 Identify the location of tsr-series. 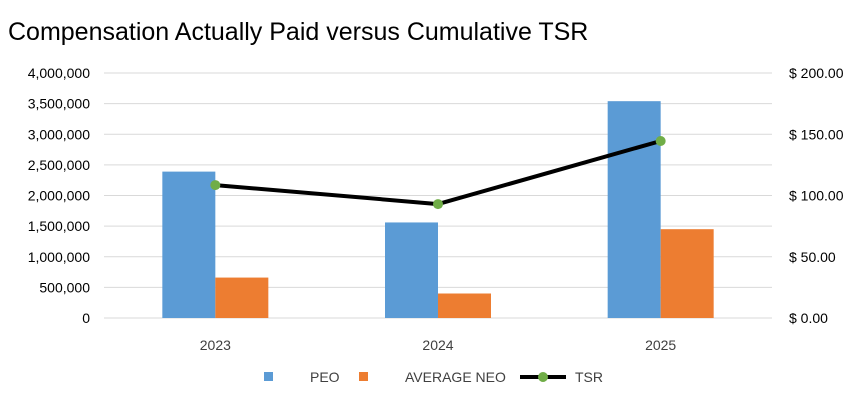
(438, 172).